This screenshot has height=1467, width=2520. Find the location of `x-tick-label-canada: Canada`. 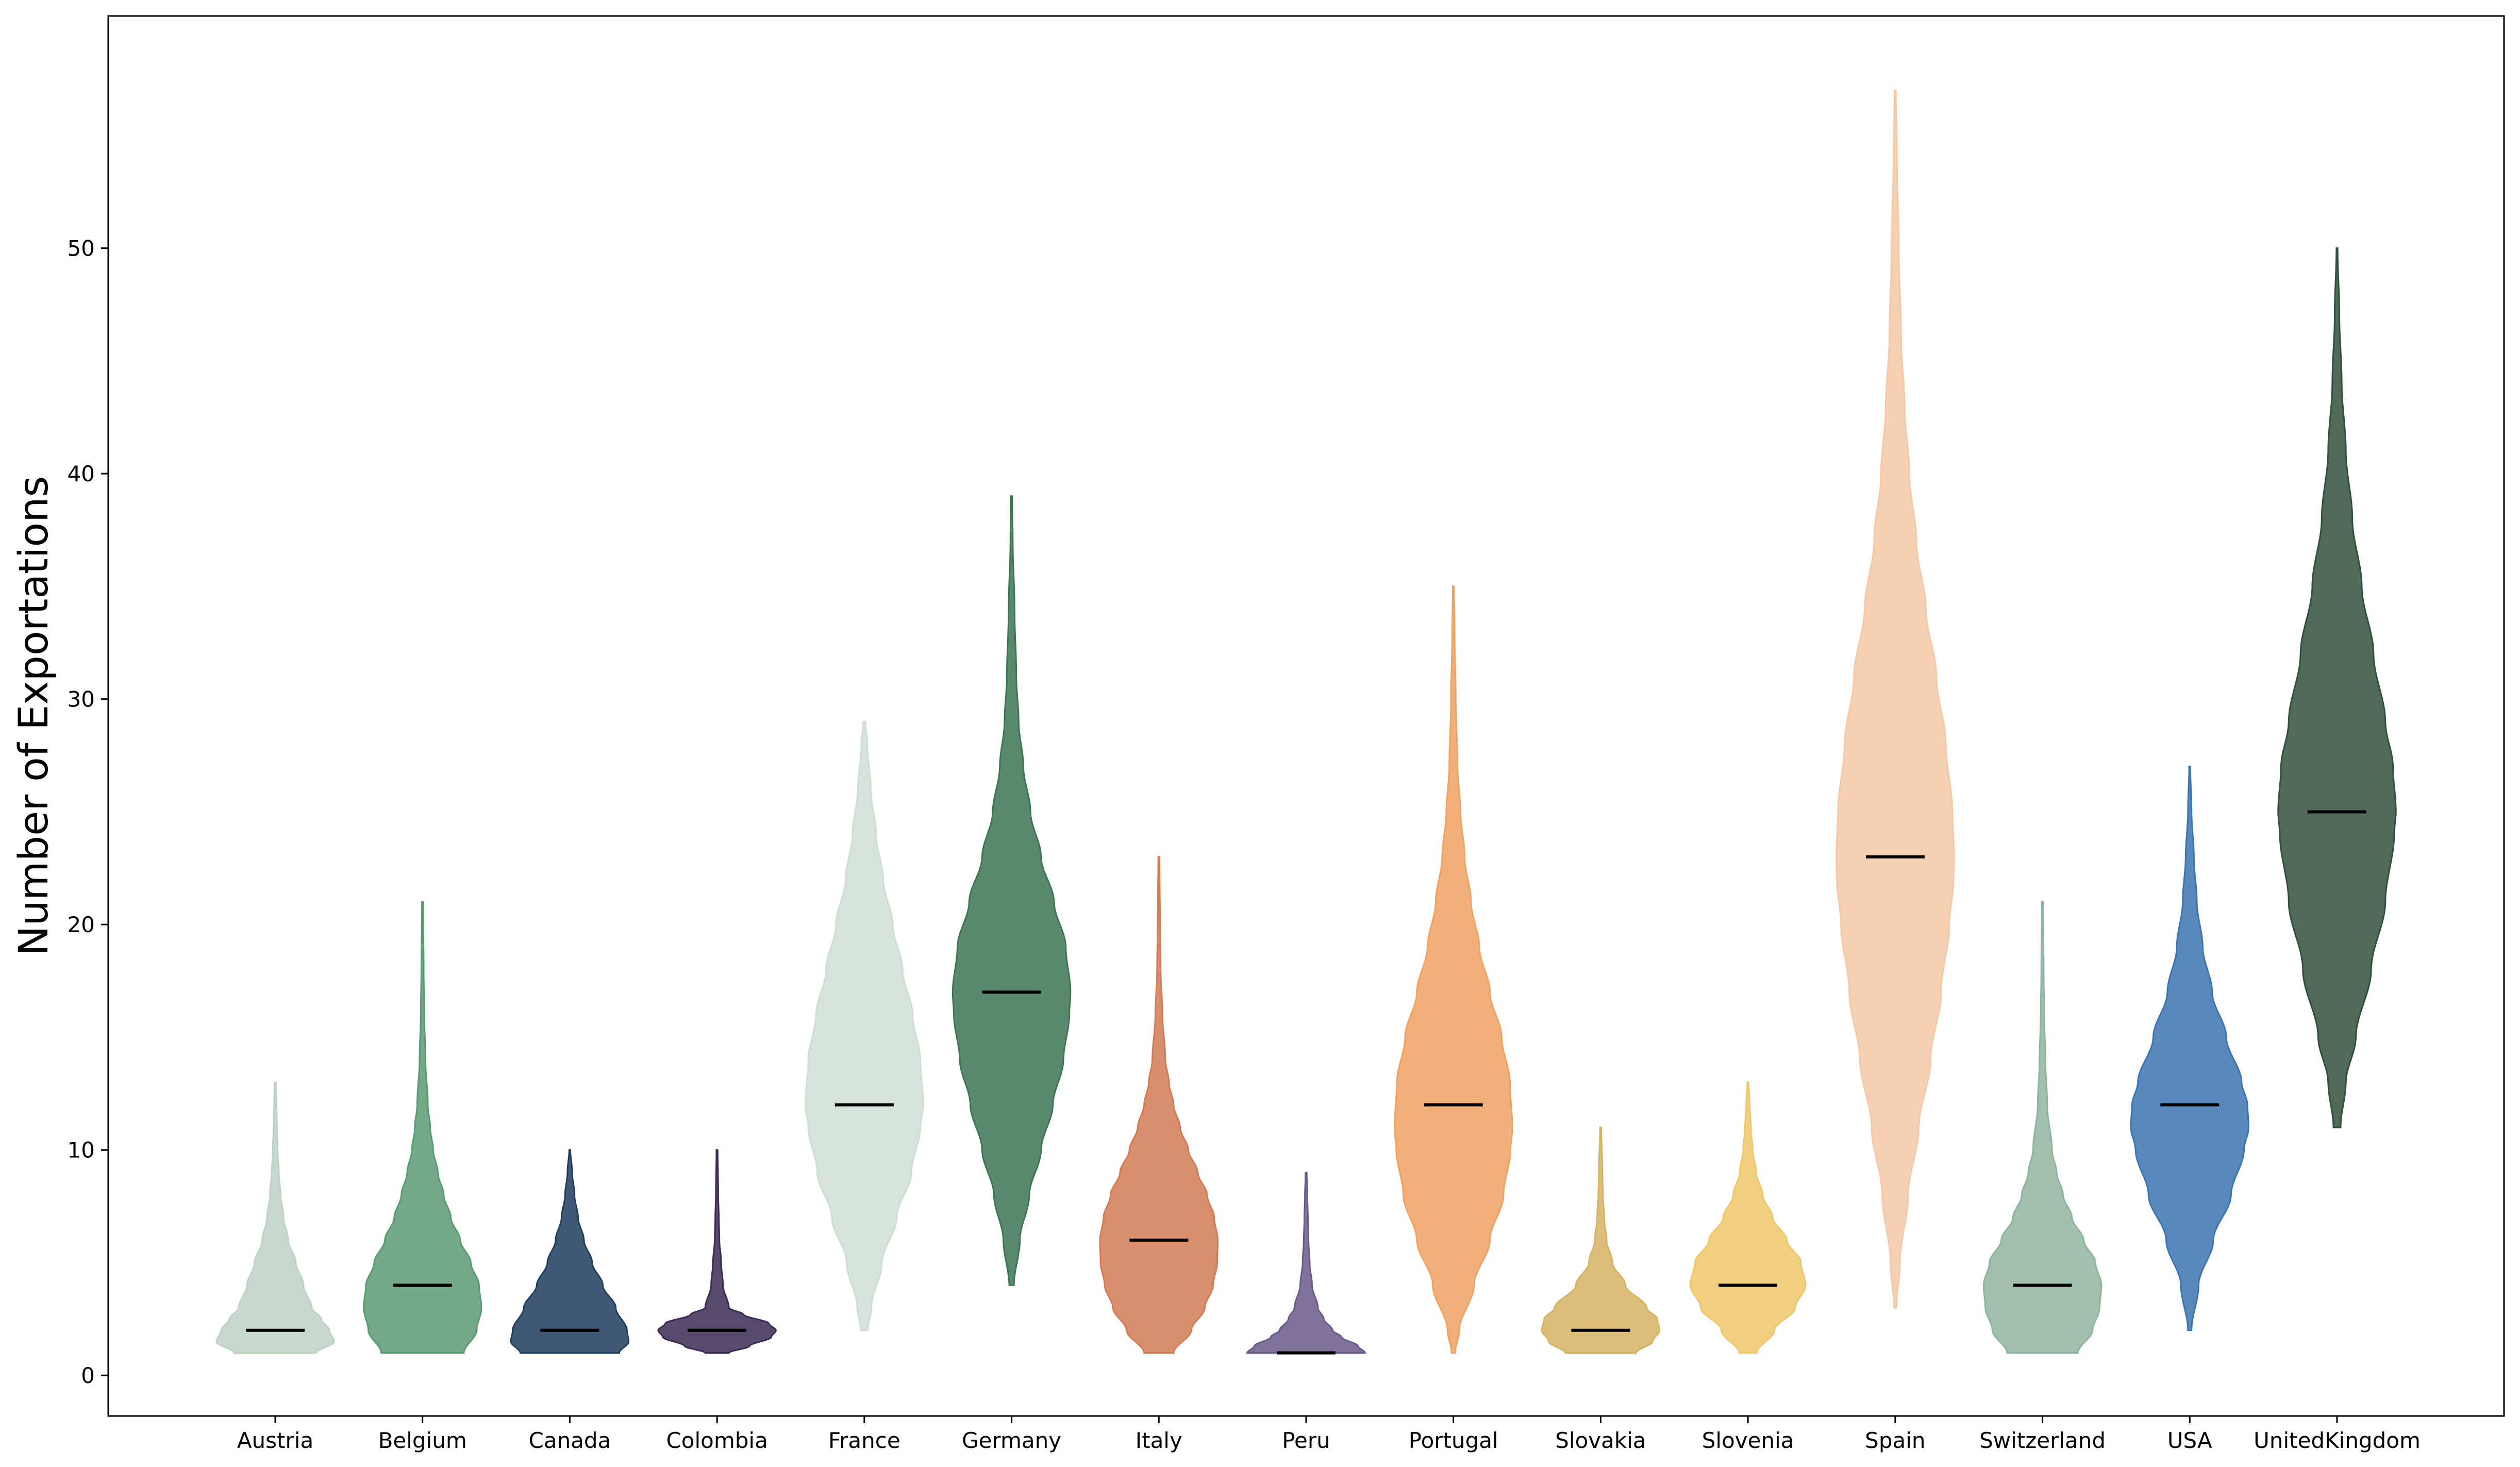

x-tick-label-canada: Canada is located at coordinates (570, 1441).